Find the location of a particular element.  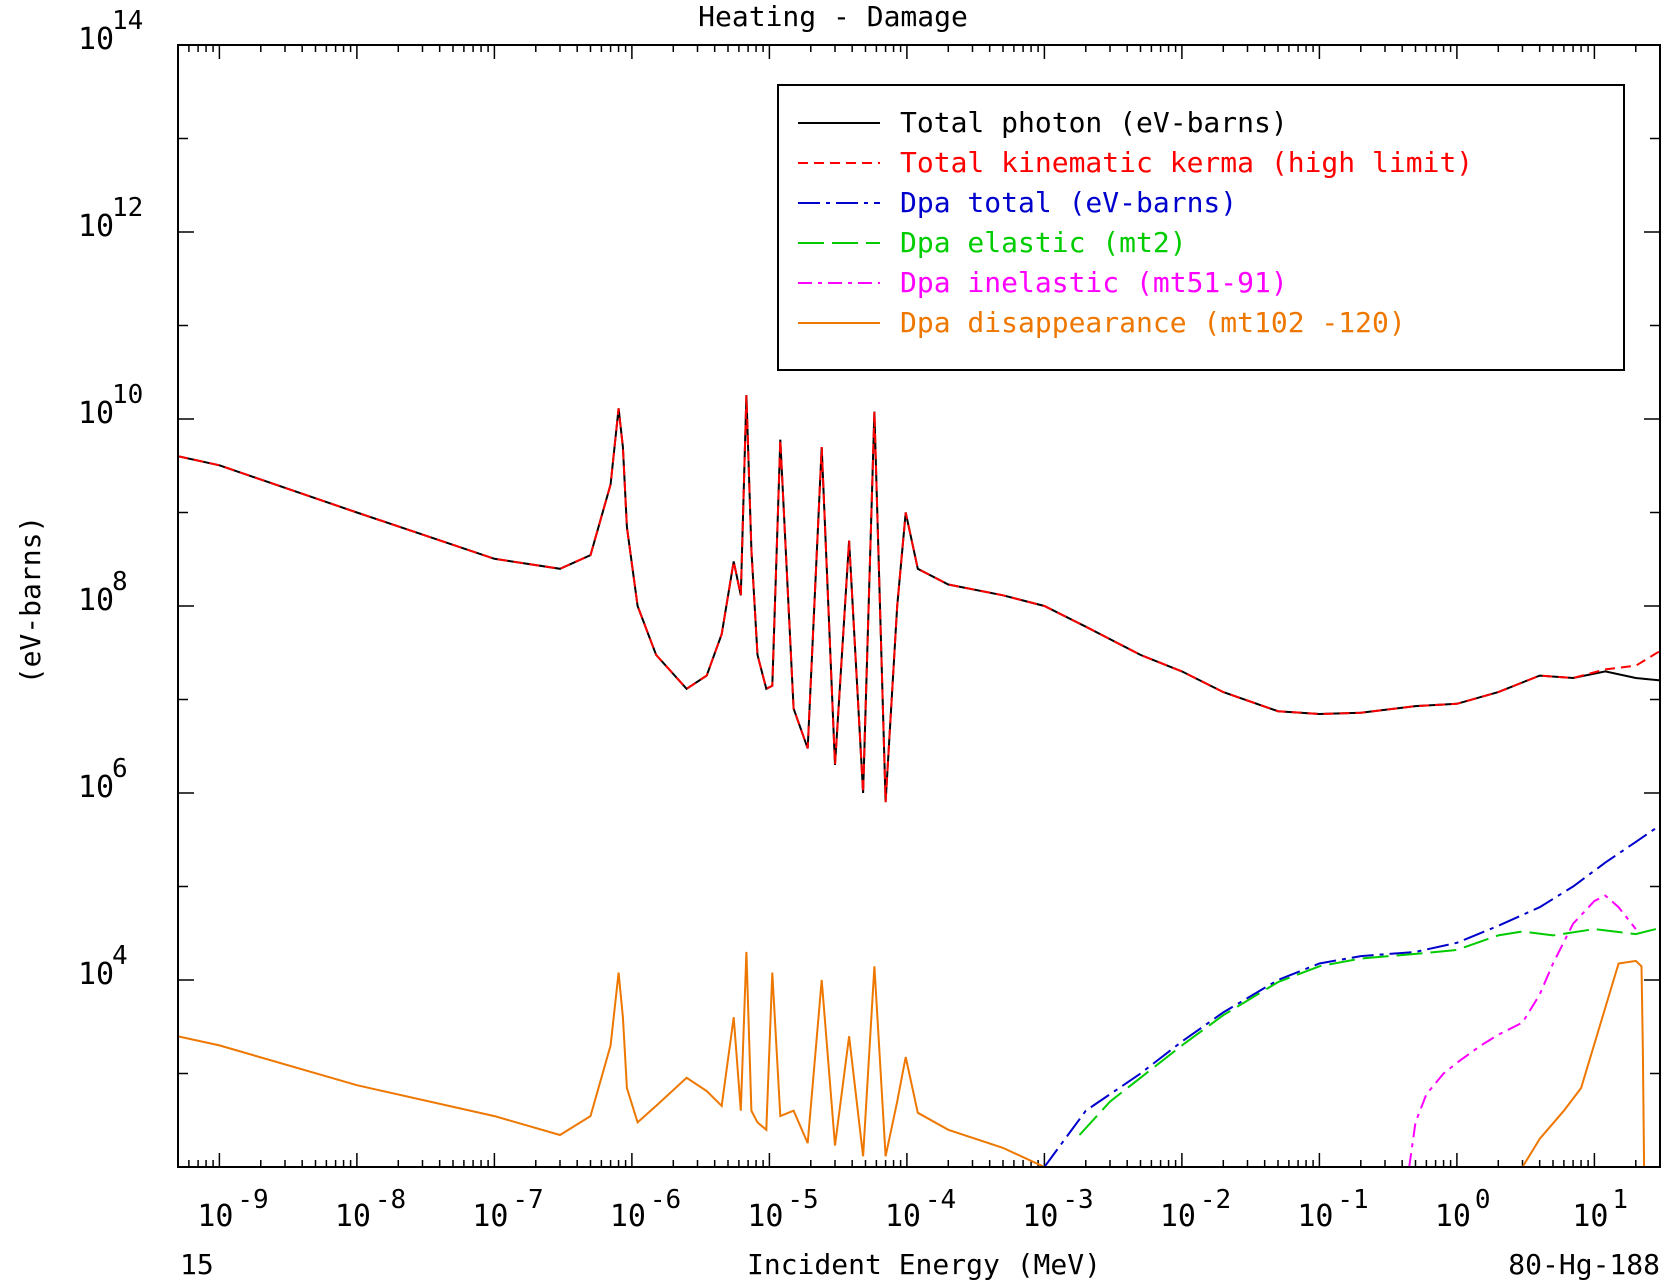

legend-box is located at coordinates (1201, 227).